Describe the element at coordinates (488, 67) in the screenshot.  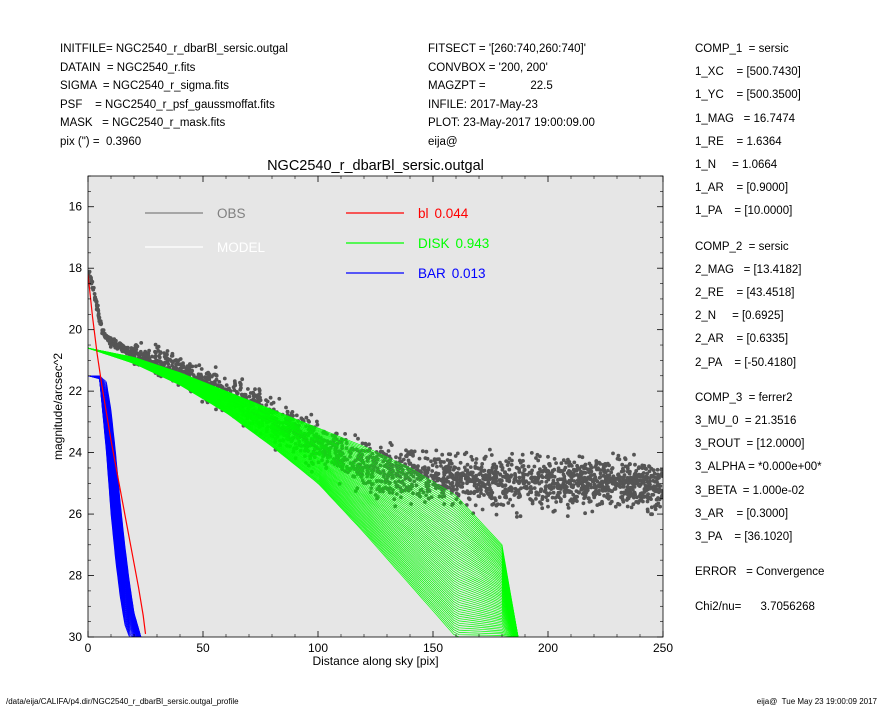
I see `header-line: CONVBOX = '200, 200'` at that location.